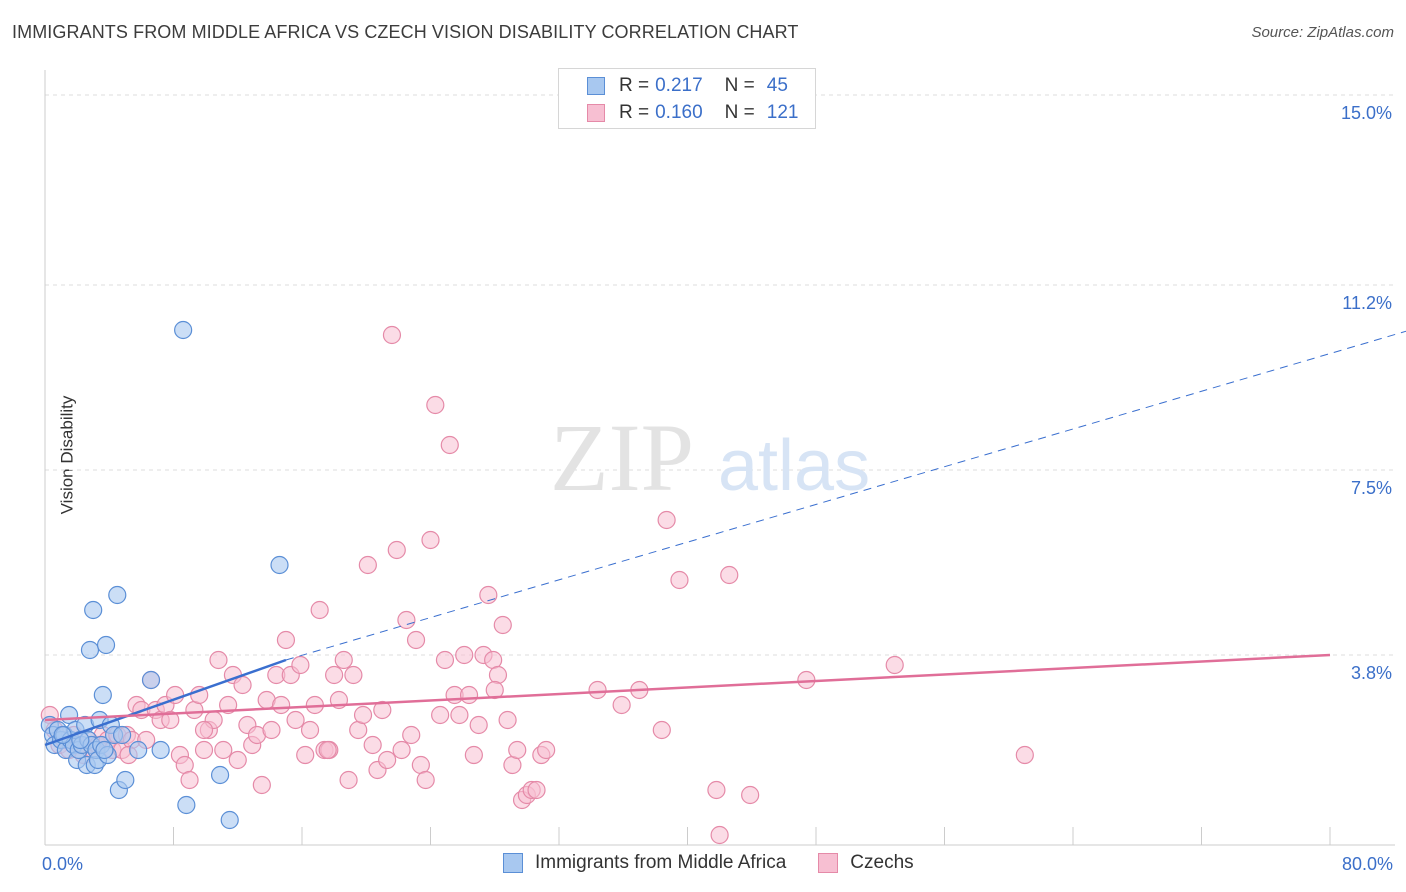 This screenshot has width=1406, height=892. Describe the element at coordinates (687, 98) in the screenshot. I see `stats-legend: R = 0.217 N = 45 R = 0.160 N = 121` at that location.